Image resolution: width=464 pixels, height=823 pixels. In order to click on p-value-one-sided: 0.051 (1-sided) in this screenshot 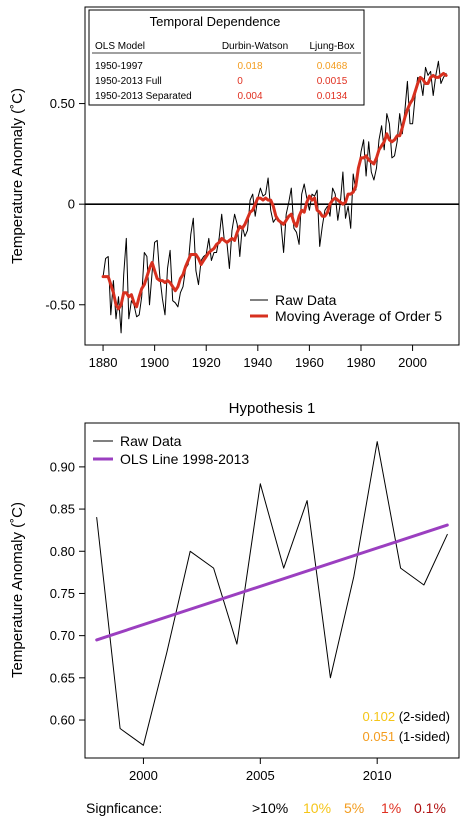, I will do `click(406, 736)`.